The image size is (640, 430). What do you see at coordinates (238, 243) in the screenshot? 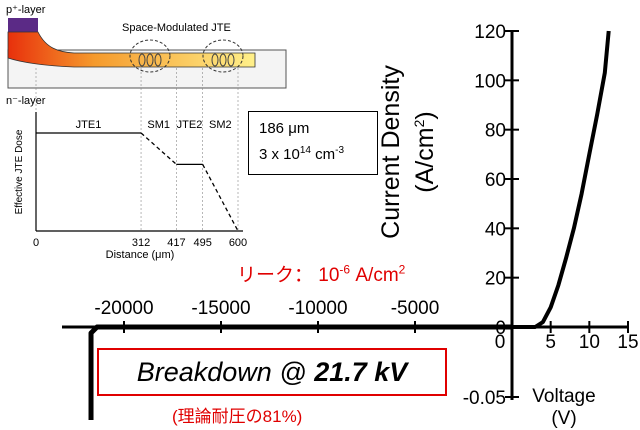
I see `inset-x-tick: 600` at bounding box center [238, 243].